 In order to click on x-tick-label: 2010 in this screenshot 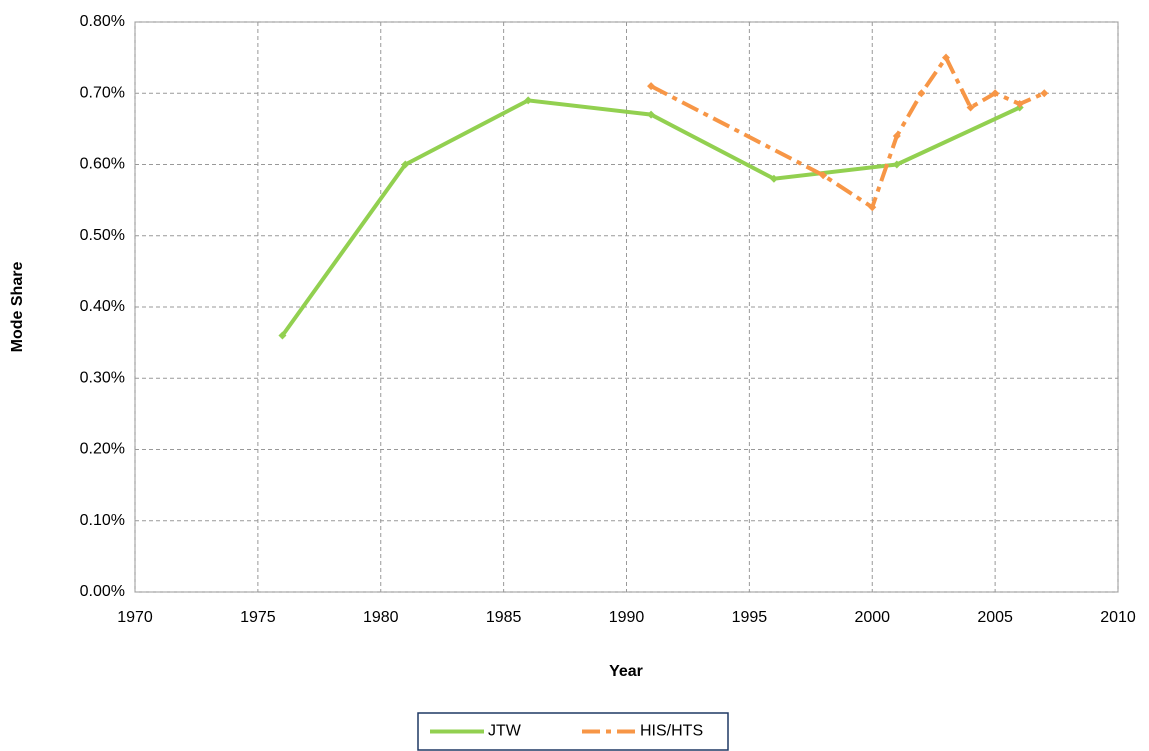, I will do `click(1118, 617)`.